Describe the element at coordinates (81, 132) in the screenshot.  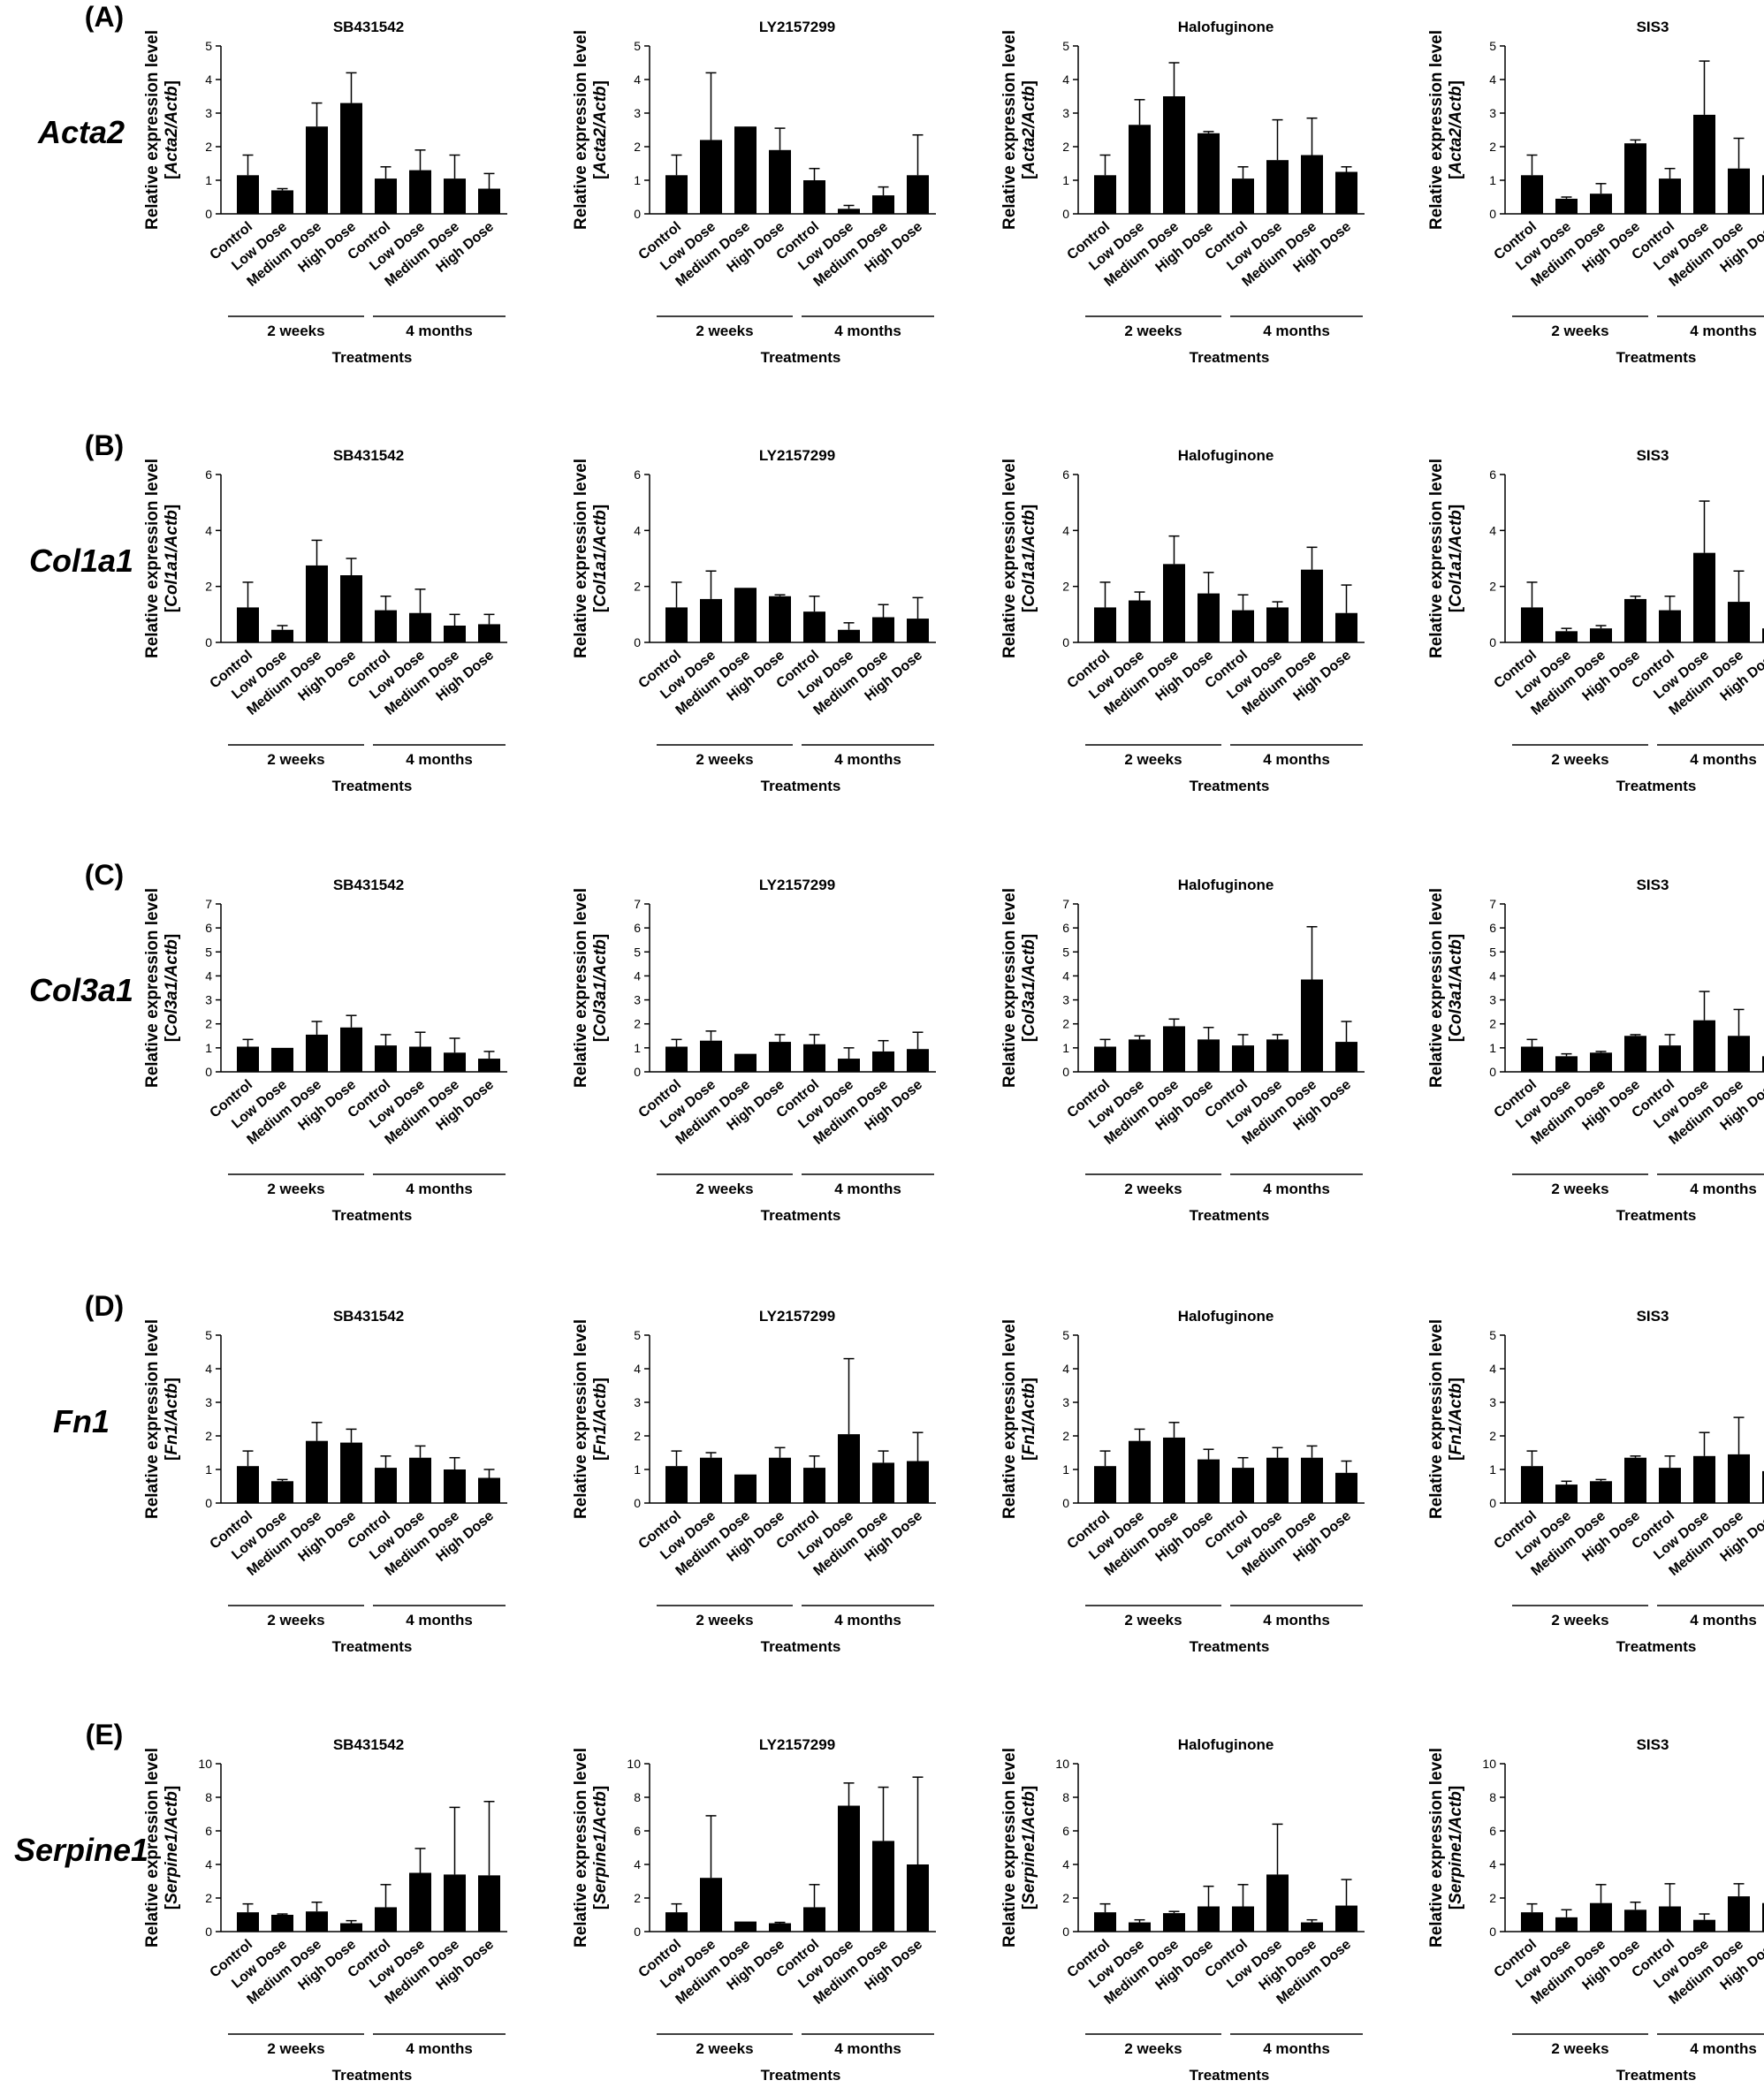
I see `gene-label: Acta2` at that location.